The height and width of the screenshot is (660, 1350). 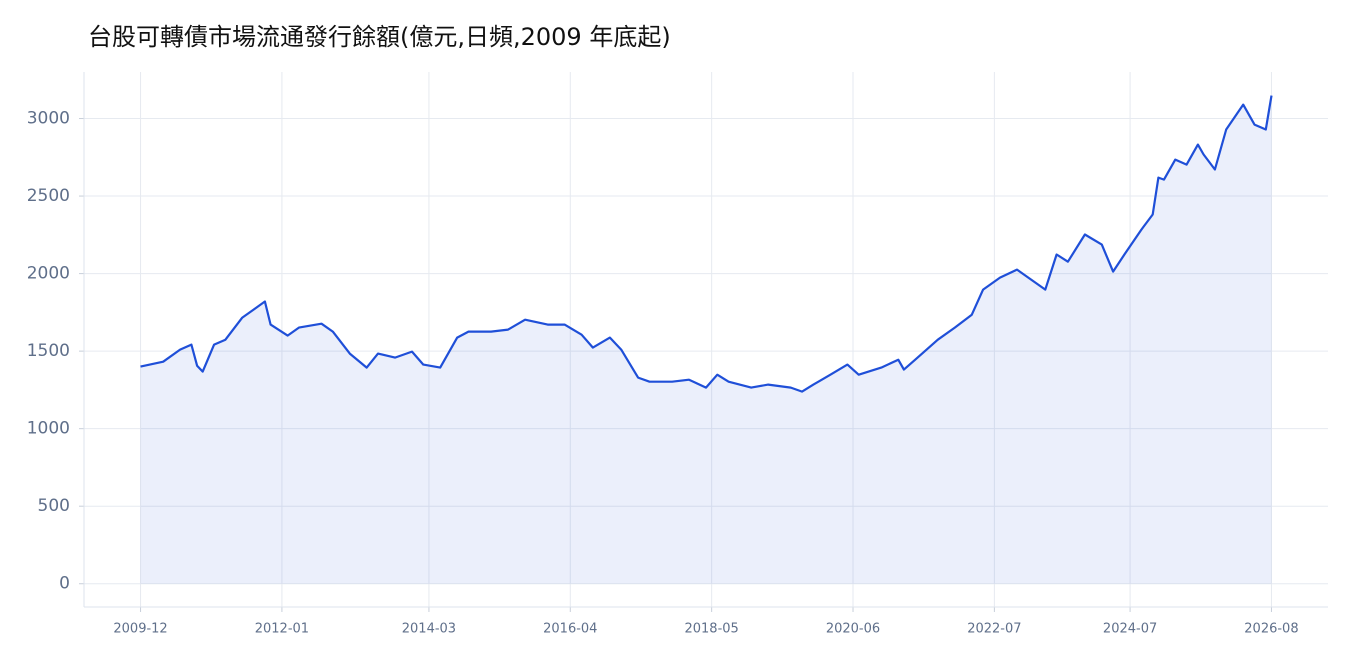 What do you see at coordinates (1130, 629) in the screenshot?
I see `x-tick-label: 2024-07` at bounding box center [1130, 629].